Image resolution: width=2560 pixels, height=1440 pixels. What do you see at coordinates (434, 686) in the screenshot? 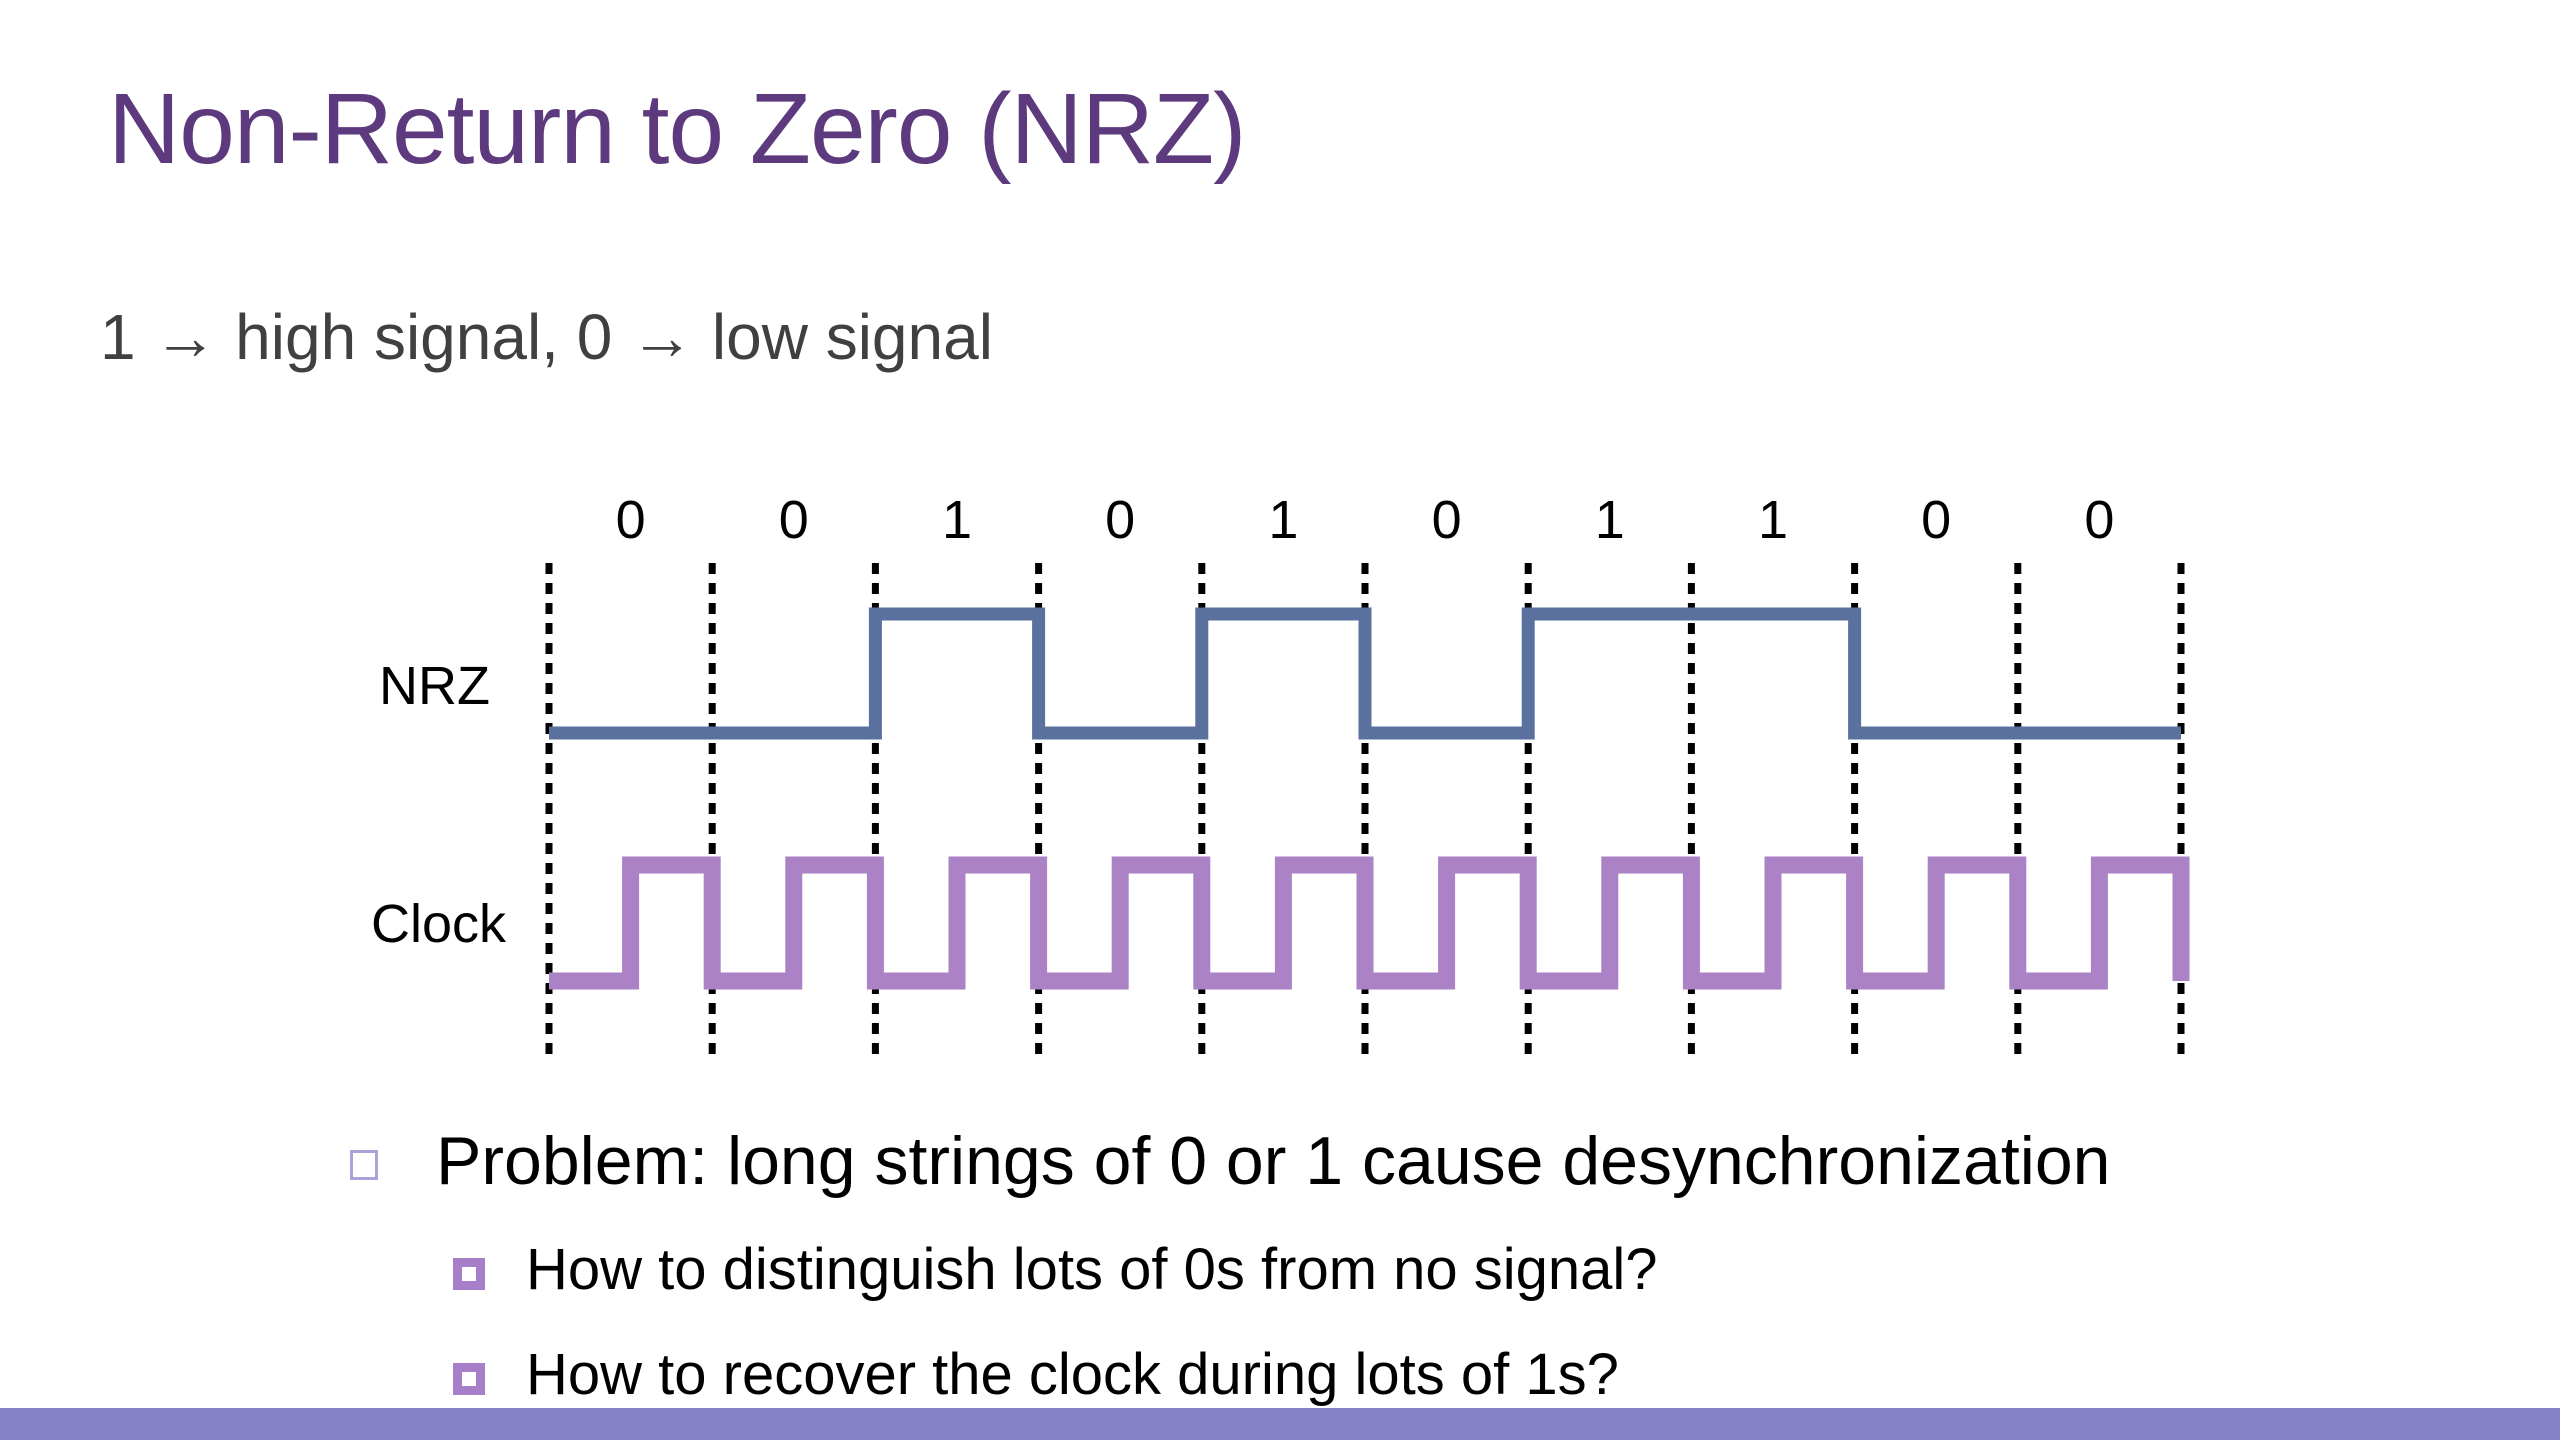
I see `nrz-label: NRZ` at bounding box center [434, 686].